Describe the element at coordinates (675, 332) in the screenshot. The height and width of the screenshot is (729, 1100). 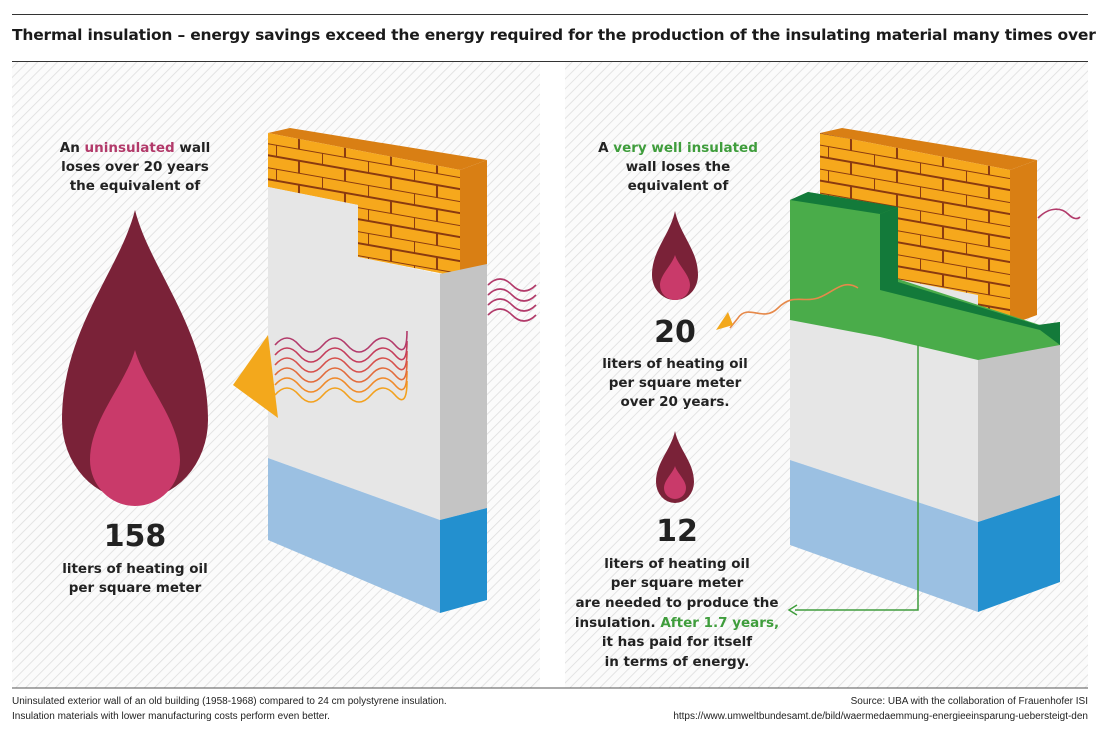
I see `right-value-loss: 20` at that location.